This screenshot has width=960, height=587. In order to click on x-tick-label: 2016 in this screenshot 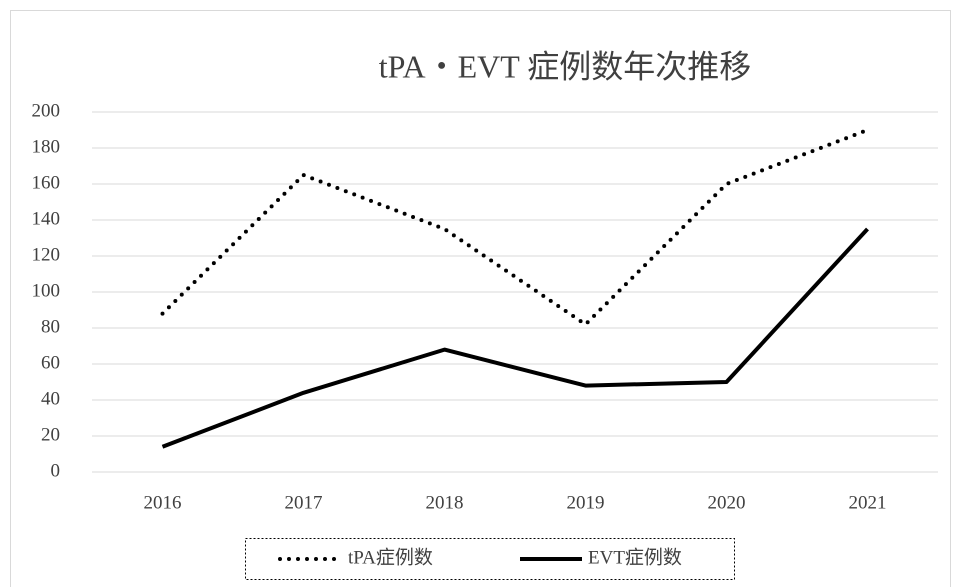, I will do `click(163, 502)`.